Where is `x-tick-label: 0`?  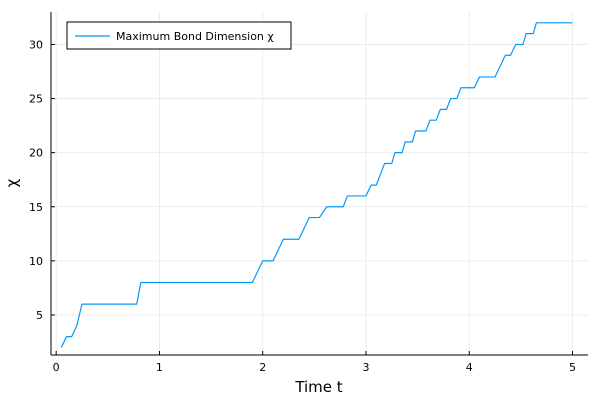 x-tick-label: 0 is located at coordinates (56, 367).